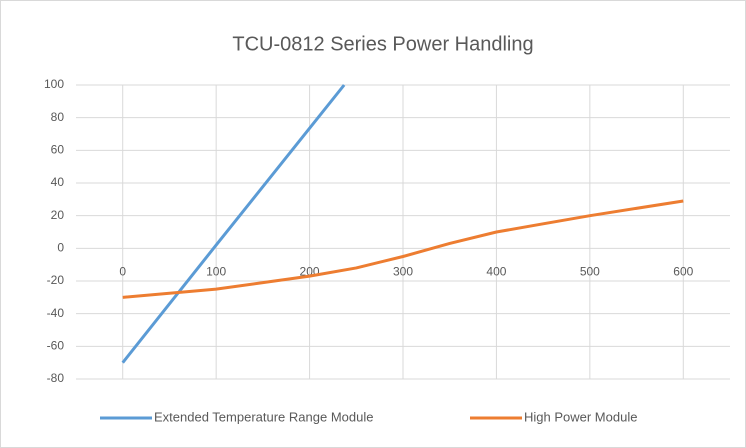 The image size is (746, 448). Describe the element at coordinates (56, 280) in the screenshot. I see `y-tick-label: -20` at that location.